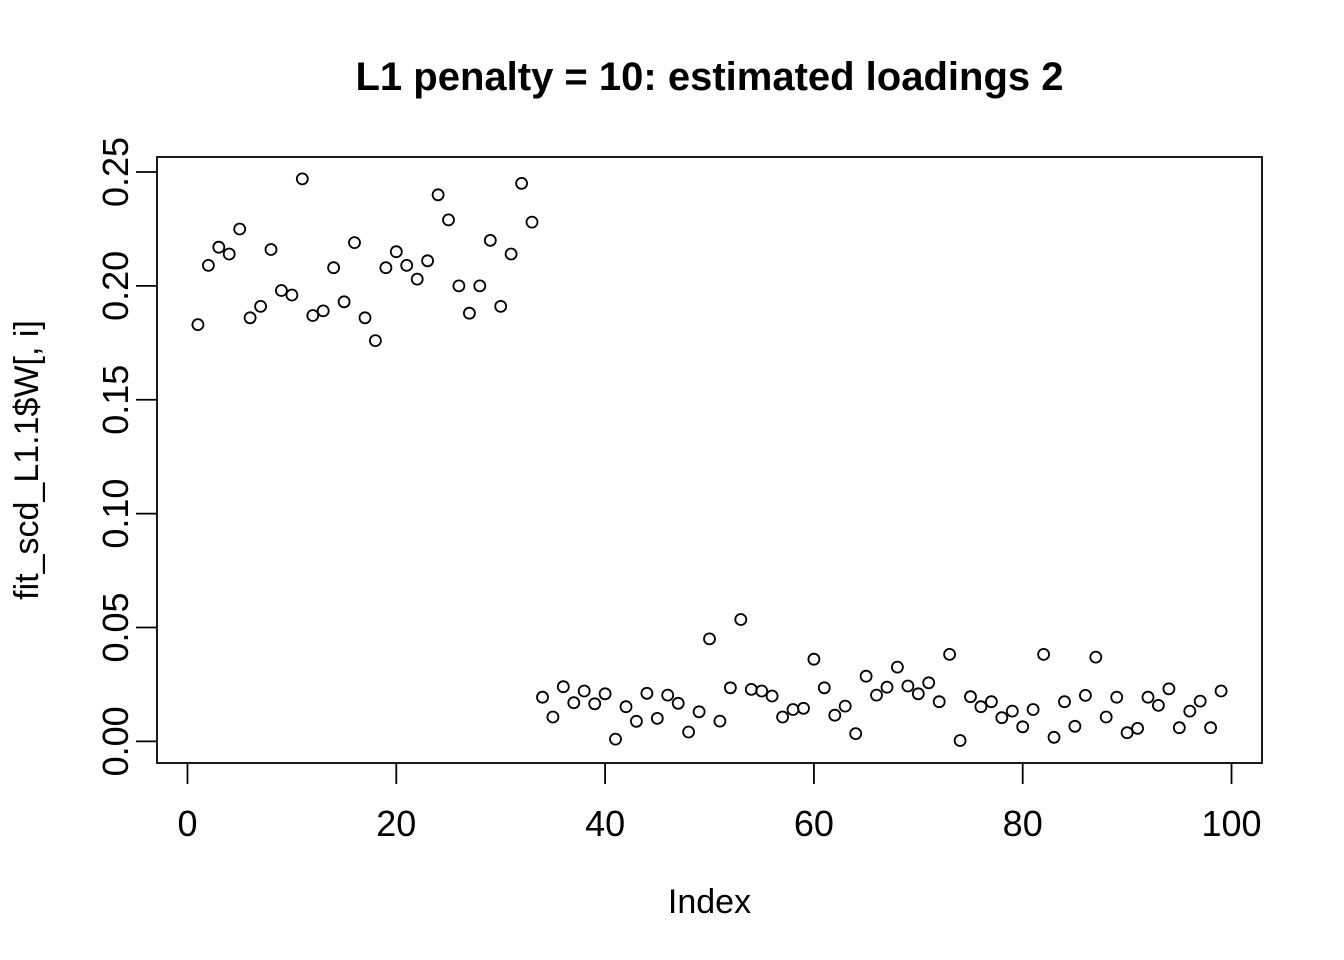 The width and height of the screenshot is (1344, 960). I want to click on y-tick-label: 0.20, so click(115, 286).